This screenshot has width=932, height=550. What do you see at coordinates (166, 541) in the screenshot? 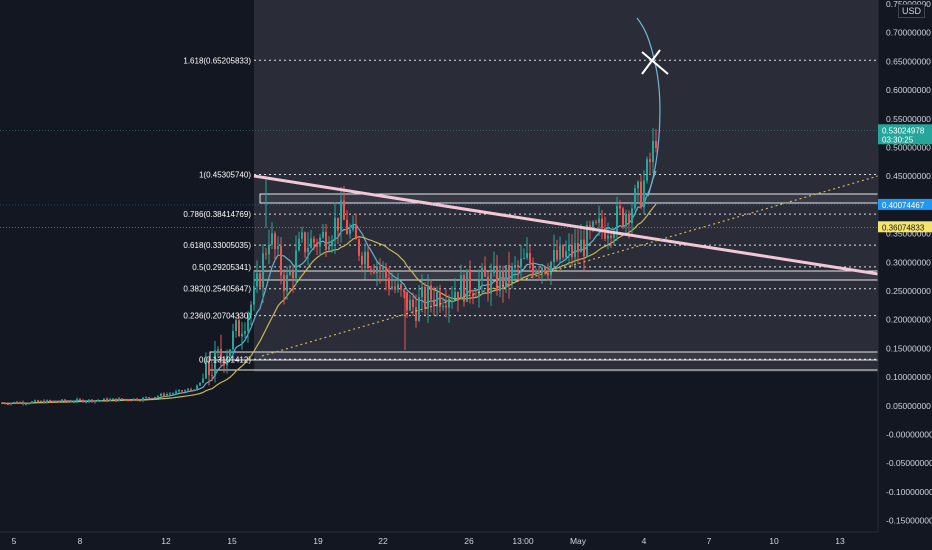
I see `x-tick-label: 12` at bounding box center [166, 541].